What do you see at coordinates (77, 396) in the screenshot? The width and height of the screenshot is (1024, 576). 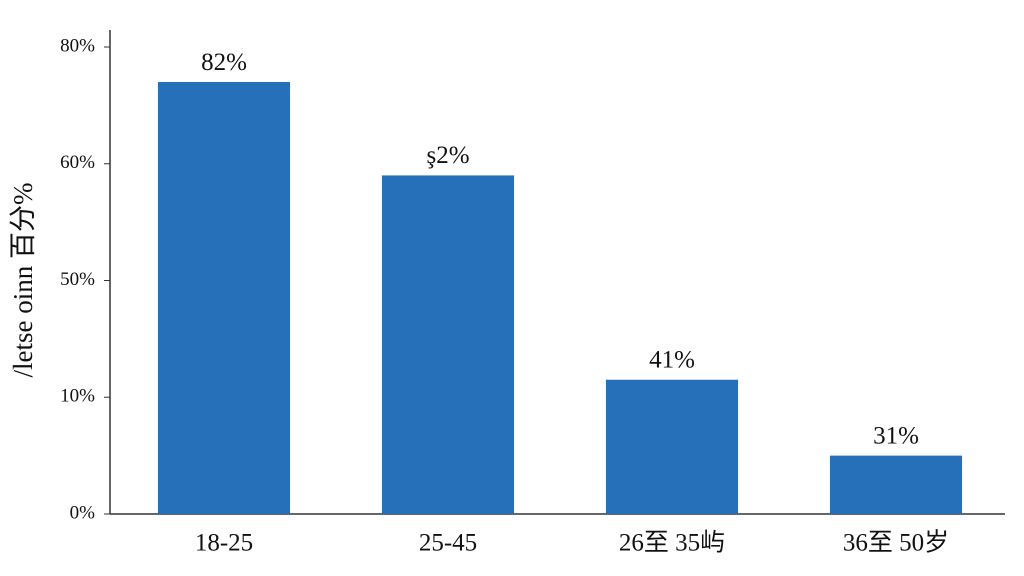 I see `y-tick-label: 10%` at bounding box center [77, 396].